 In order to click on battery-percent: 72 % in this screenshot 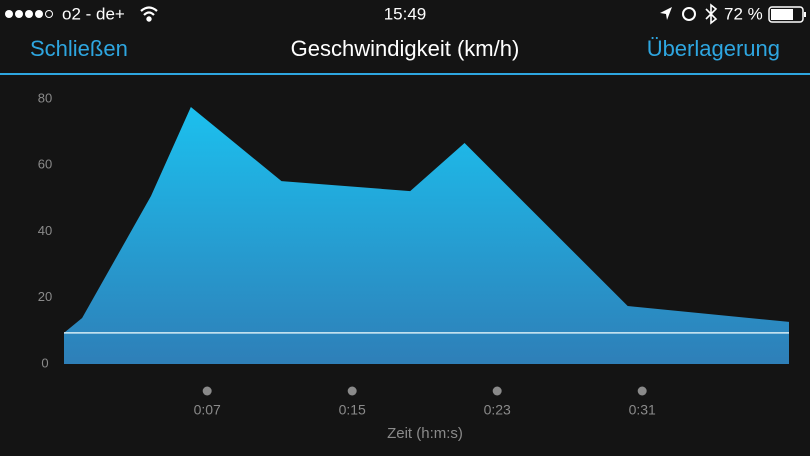, I will do `click(743, 13)`.